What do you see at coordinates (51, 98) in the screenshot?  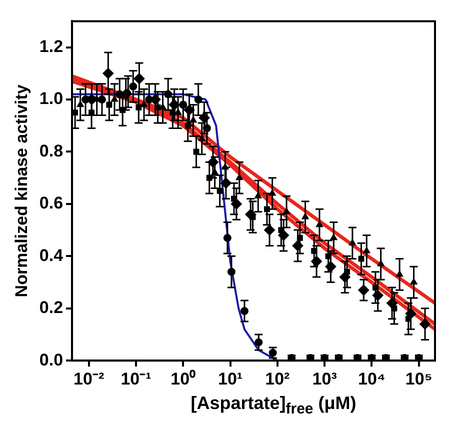 I see `y-tick-label: 1.0` at bounding box center [51, 98].